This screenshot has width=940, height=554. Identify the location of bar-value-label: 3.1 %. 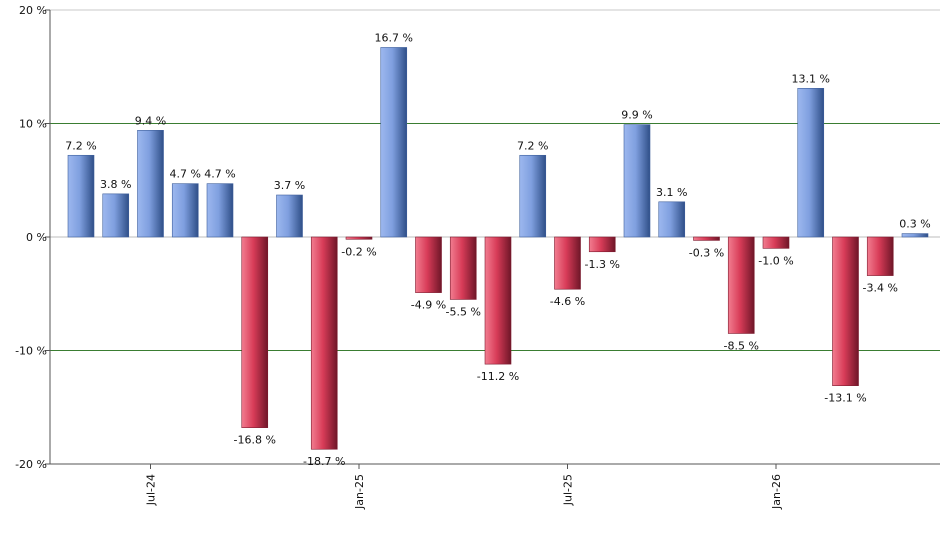
(671, 192).